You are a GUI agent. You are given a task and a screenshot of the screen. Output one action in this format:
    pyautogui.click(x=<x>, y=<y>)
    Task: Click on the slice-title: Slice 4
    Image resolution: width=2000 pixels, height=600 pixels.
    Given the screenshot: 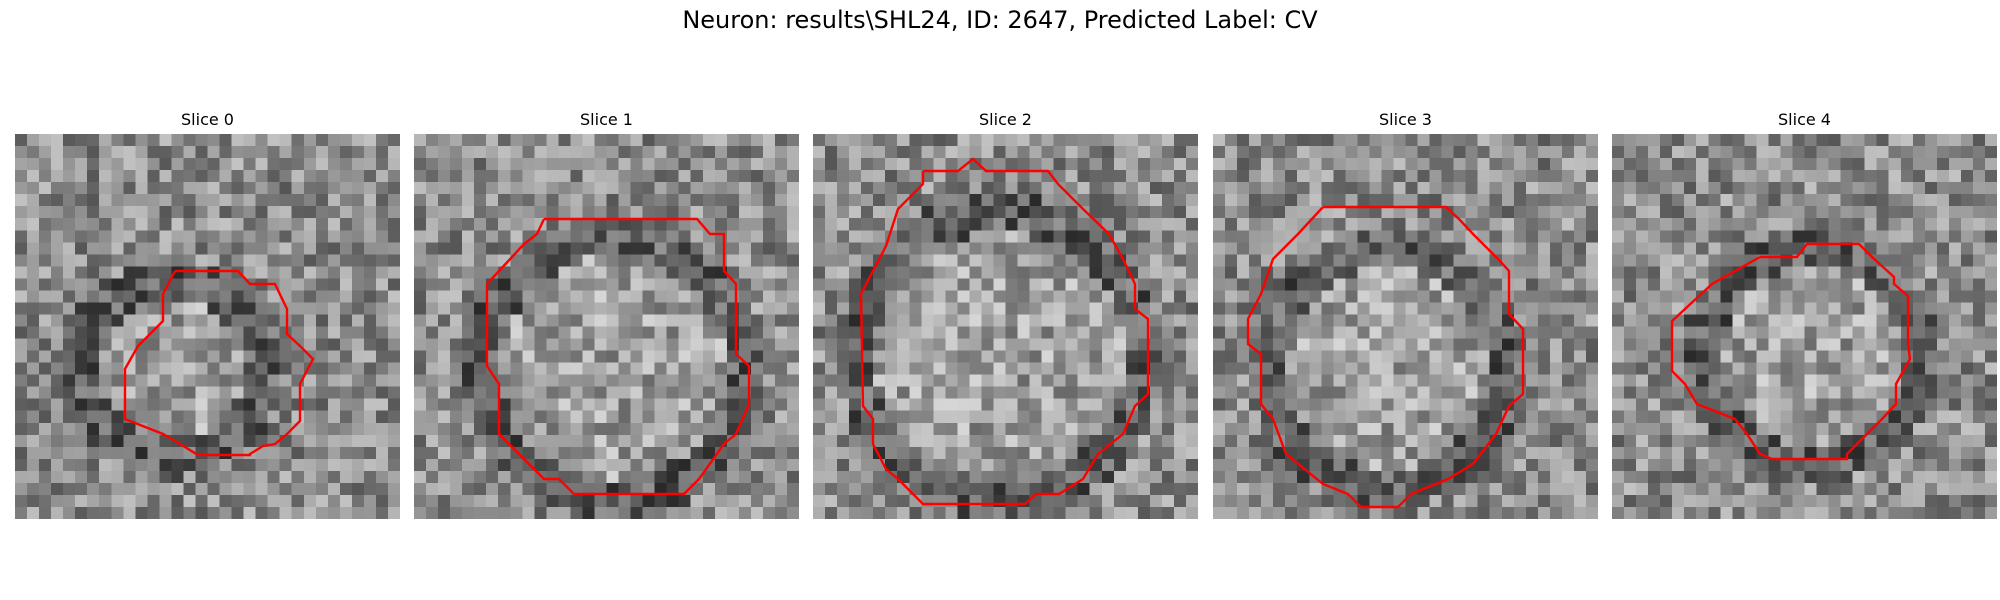 What is the action you would take?
    pyautogui.click(x=1804, y=120)
    